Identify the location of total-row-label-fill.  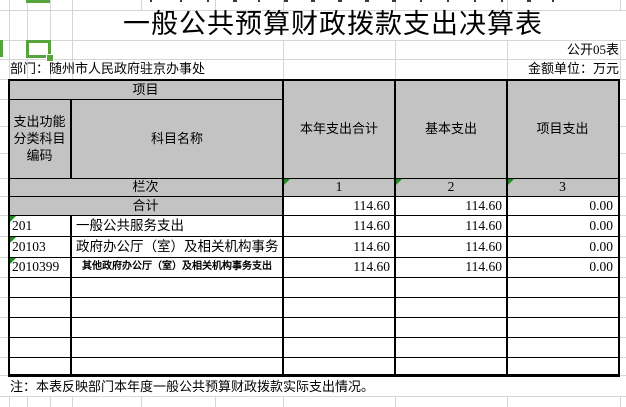
(145, 205).